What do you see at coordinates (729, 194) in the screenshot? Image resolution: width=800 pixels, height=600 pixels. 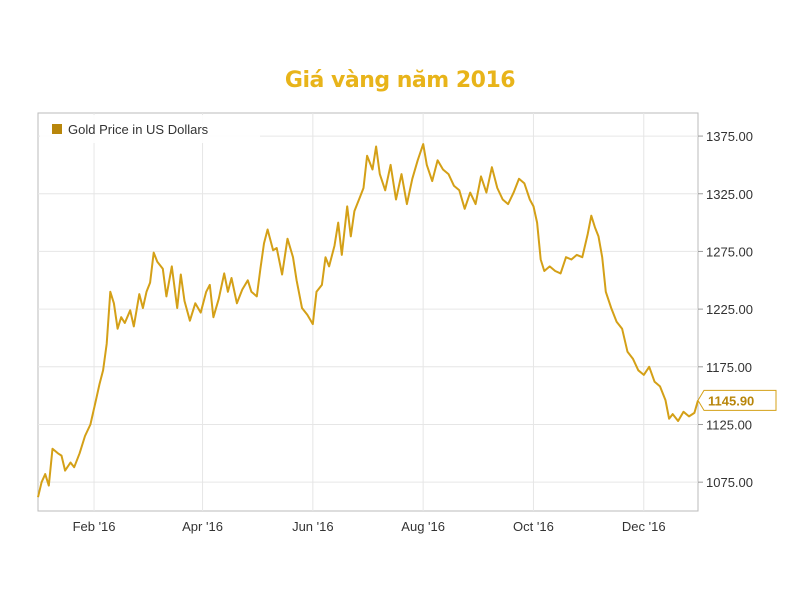 I see `y-tick-label: 1325.00` at bounding box center [729, 194].